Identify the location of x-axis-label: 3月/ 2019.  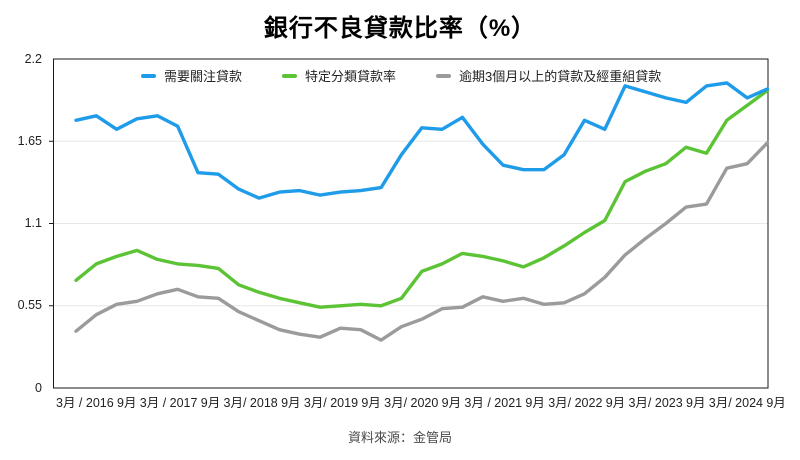
(331, 403).